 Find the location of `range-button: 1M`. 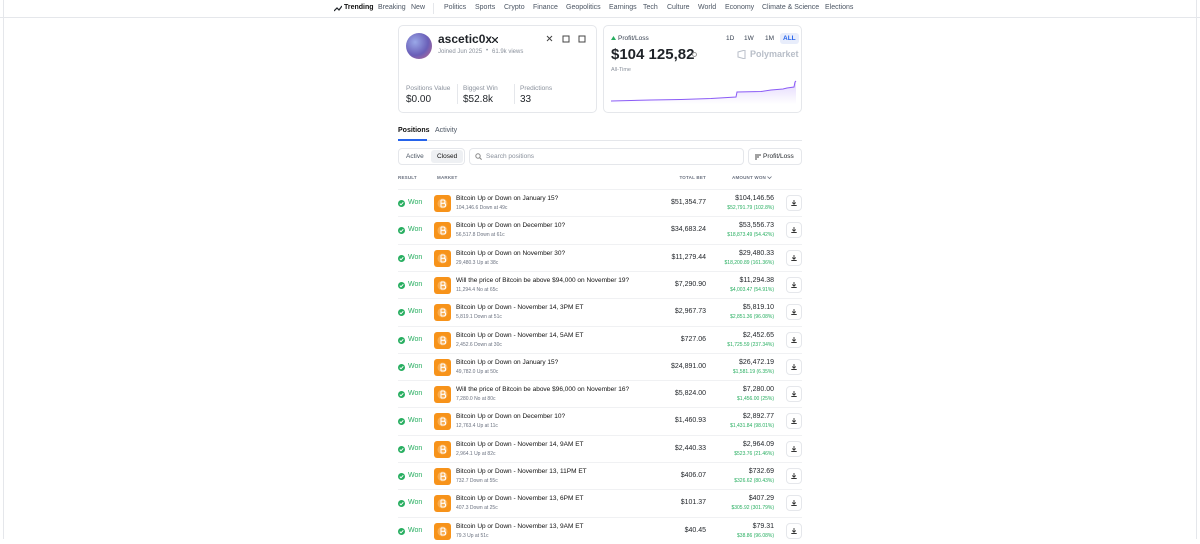

range-button: 1M is located at coordinates (770, 38).